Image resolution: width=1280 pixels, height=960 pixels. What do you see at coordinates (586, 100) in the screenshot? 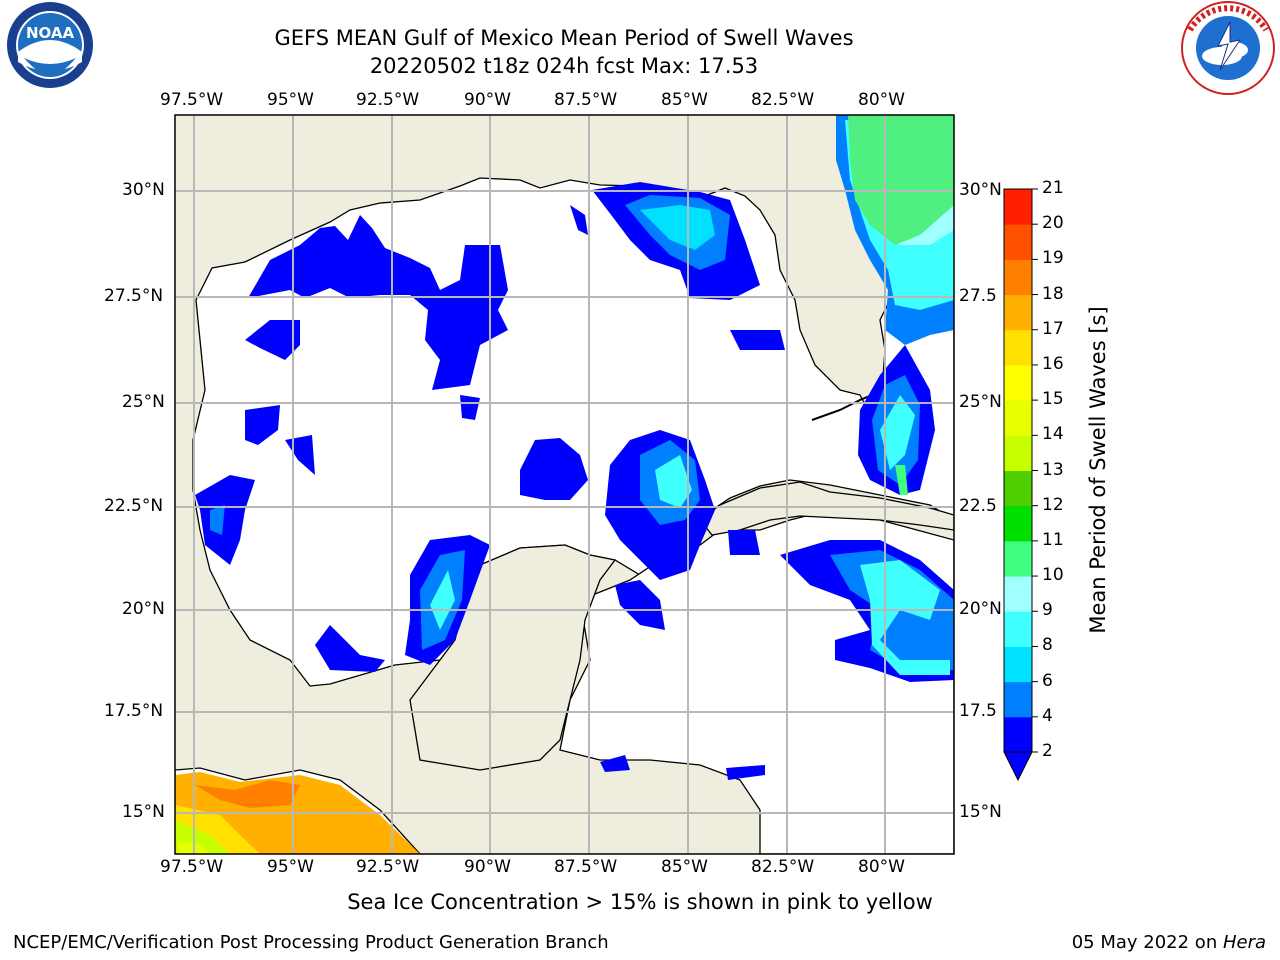
I see `lon-label-top-87-5: 87.5°W` at bounding box center [586, 100].